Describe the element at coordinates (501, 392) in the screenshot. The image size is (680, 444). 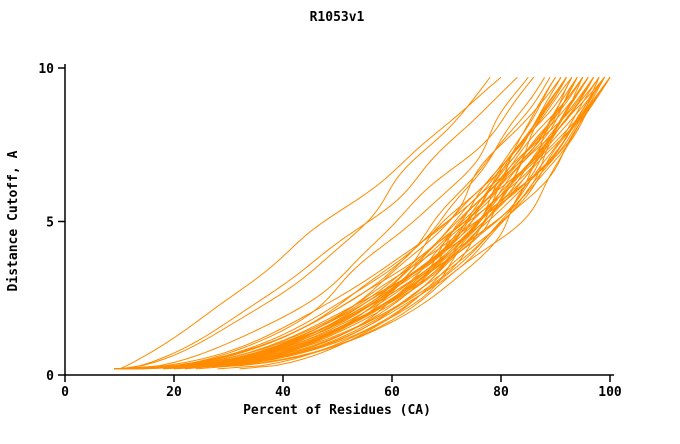
I see `x-tick-label: 80` at that location.